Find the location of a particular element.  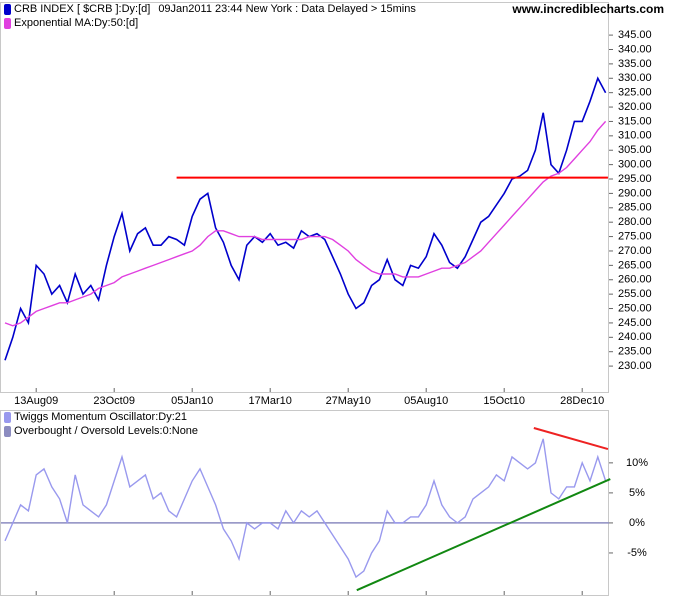

x-tick-label: 17Mar10 is located at coordinates (269, 401).